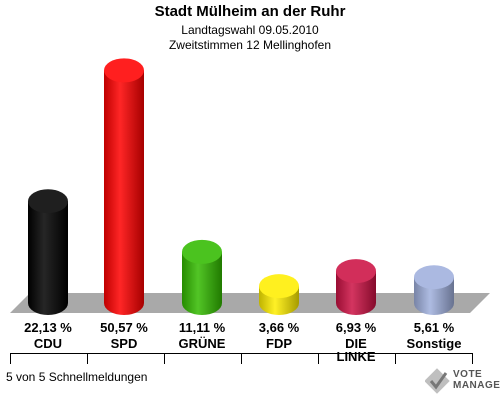 This screenshot has width=500, height=400. What do you see at coordinates (202, 343) in the screenshot?
I see `category-label: GRÜNE` at bounding box center [202, 343].